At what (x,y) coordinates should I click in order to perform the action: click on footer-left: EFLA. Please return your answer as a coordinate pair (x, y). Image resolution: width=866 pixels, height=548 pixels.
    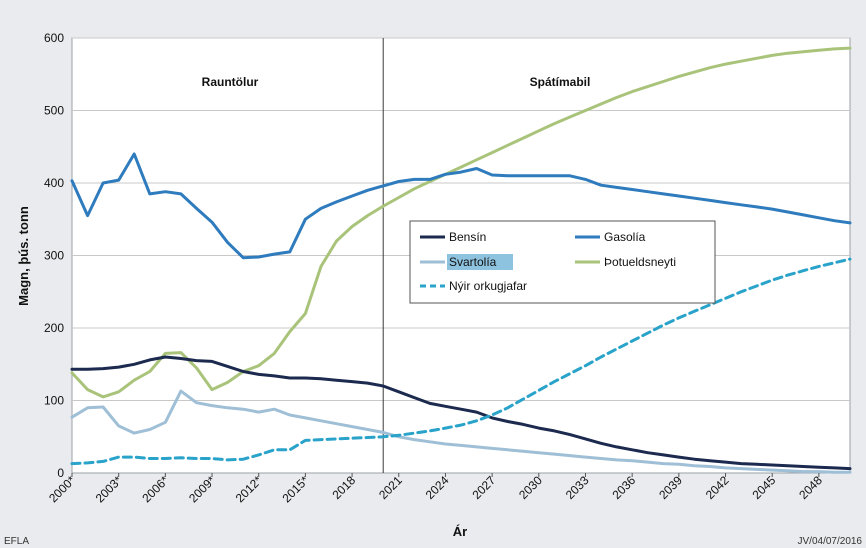
    Looking at the image, I should click on (16, 541).